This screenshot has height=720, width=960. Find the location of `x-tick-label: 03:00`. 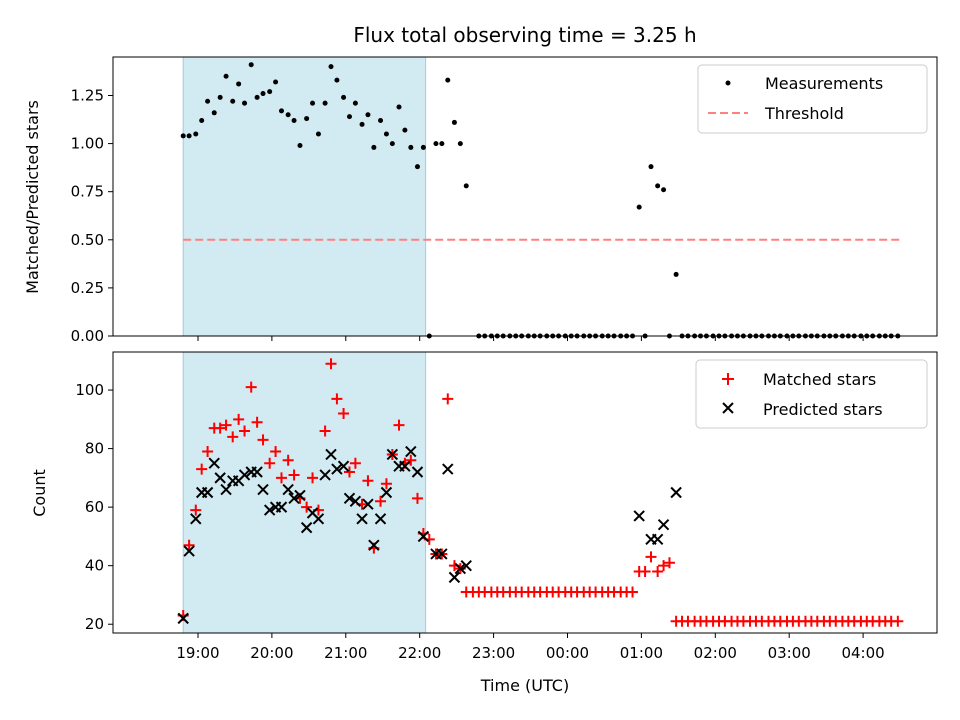

x-tick-label: 03:00 is located at coordinates (789, 653).